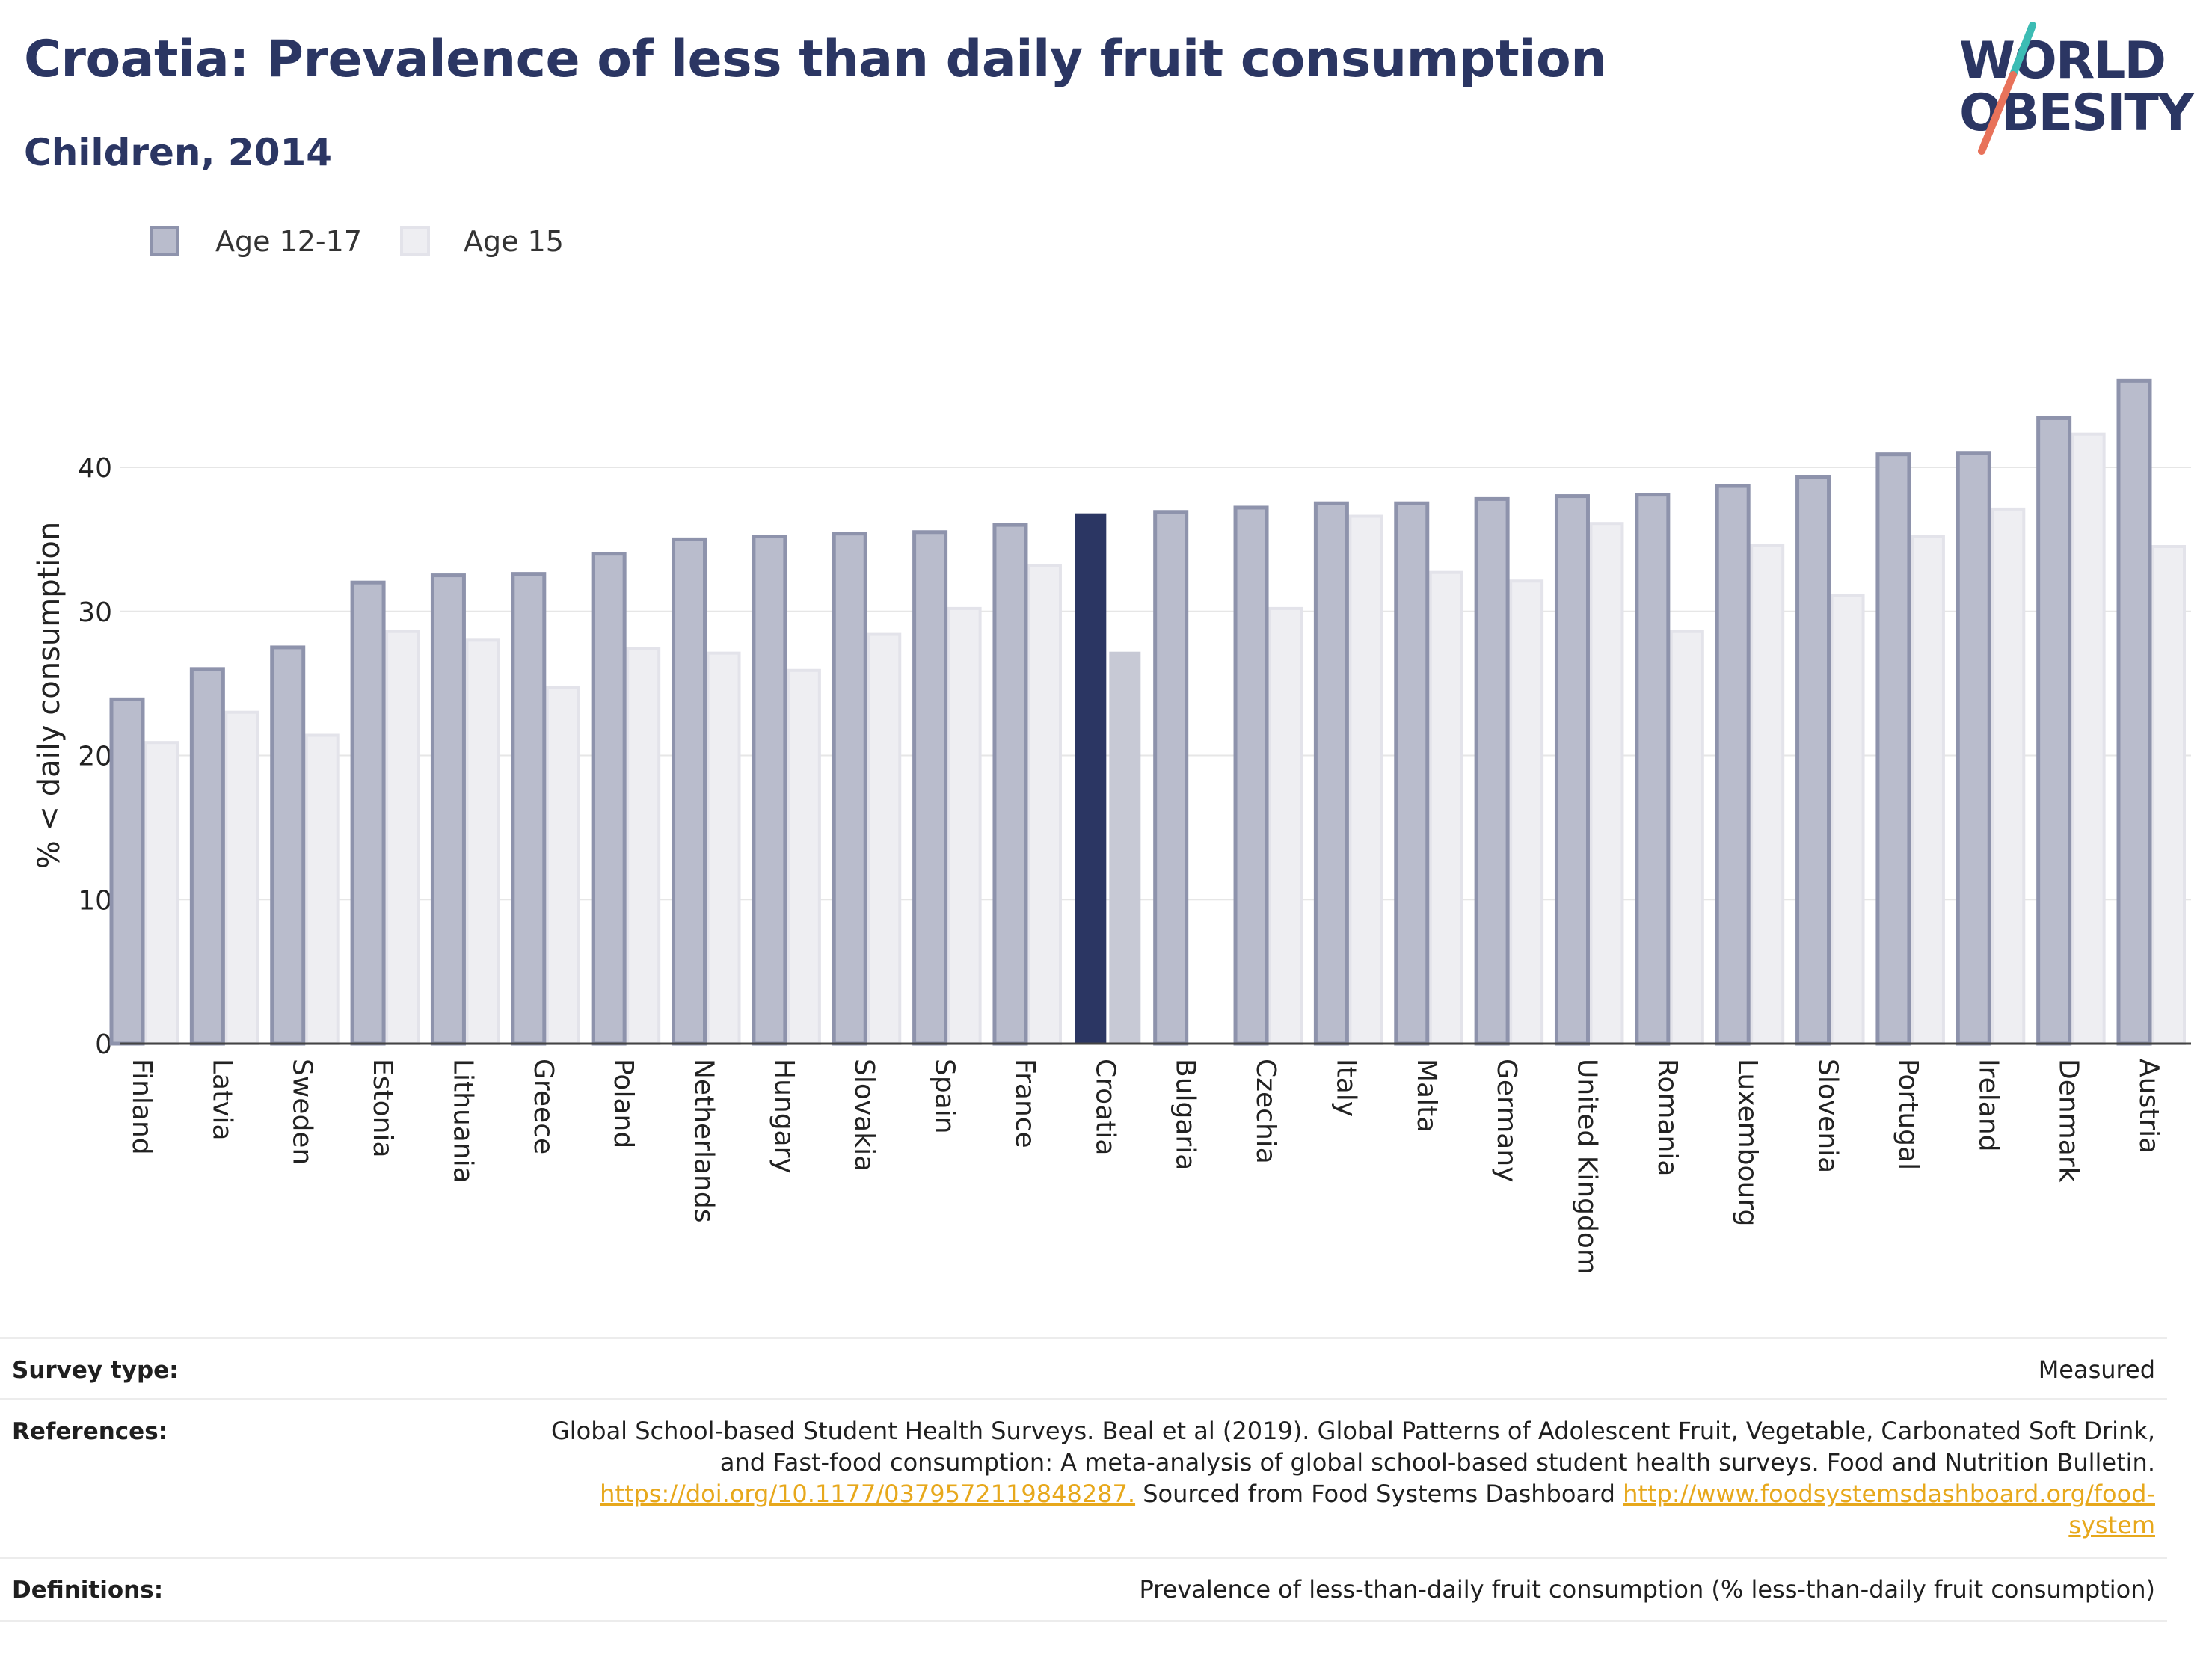 Image resolution: width=2212 pixels, height=1656 pixels. I want to click on x-tick-label: Finland, so click(141, 1107).